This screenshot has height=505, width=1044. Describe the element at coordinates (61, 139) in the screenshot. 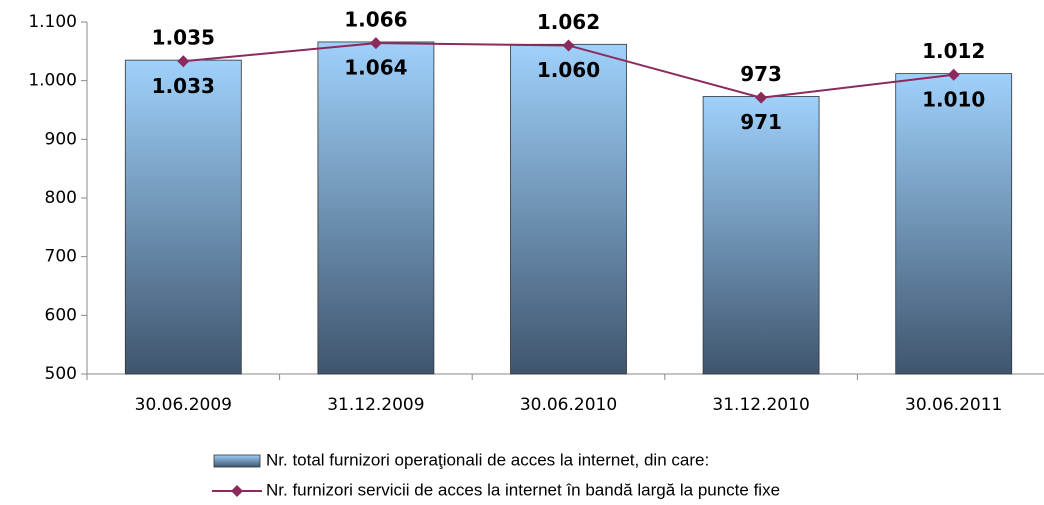

I see `y-tick-label: 900` at that location.